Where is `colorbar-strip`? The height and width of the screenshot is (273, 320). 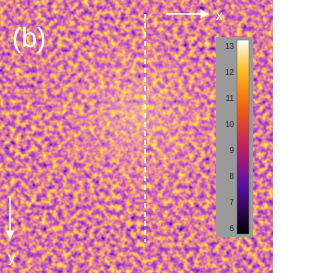 colorbar-strip is located at coordinates (243, 137).